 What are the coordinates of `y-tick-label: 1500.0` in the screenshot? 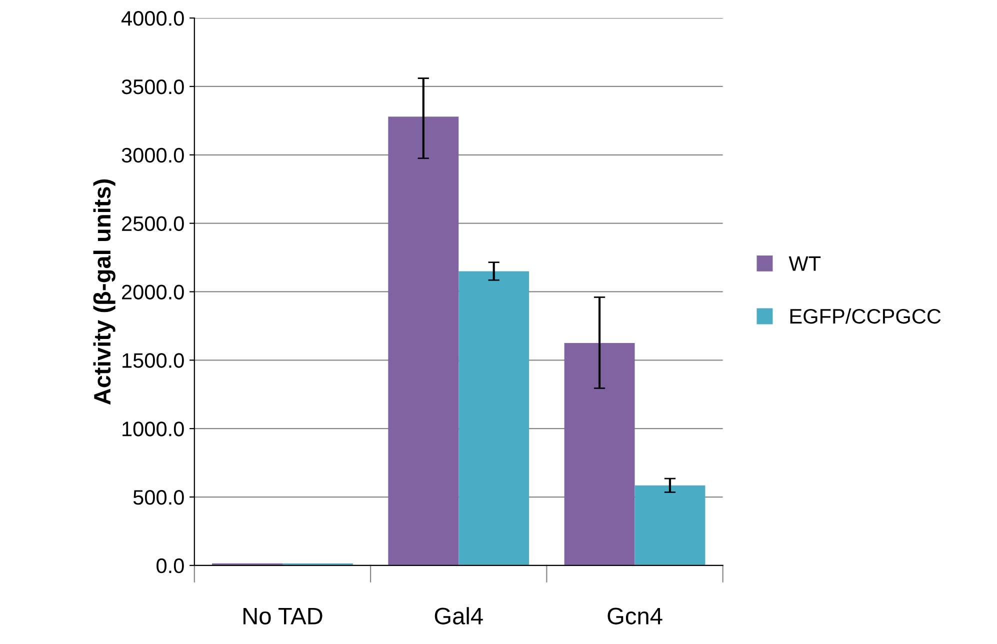 It's located at (153, 360).